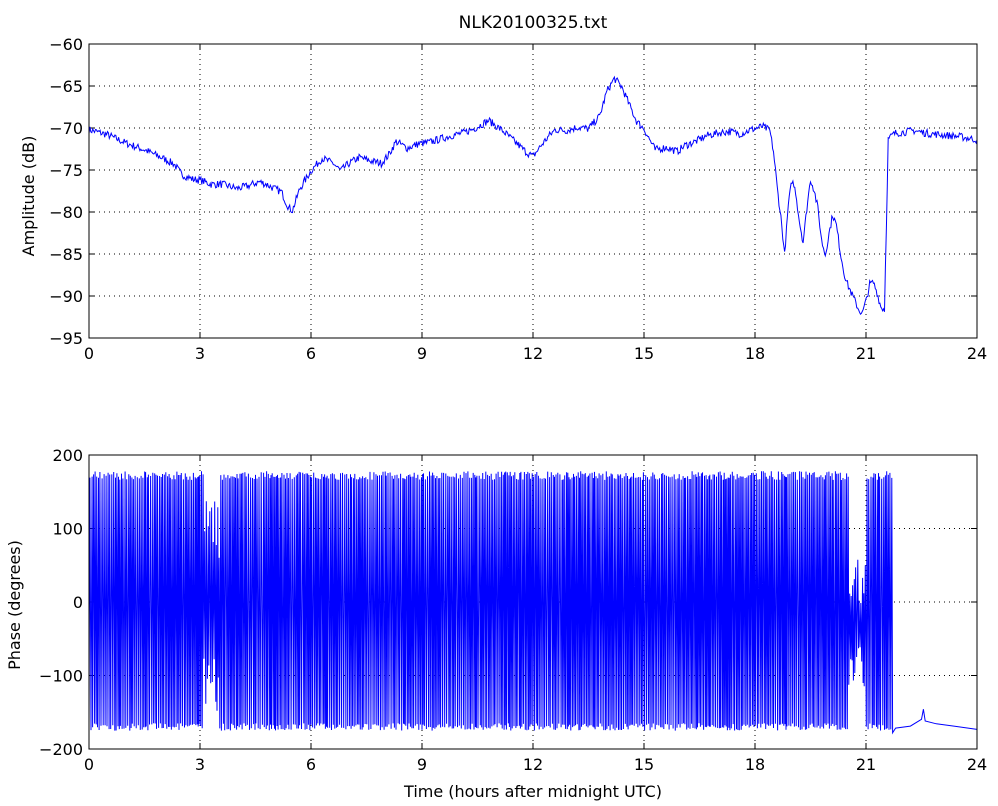 The height and width of the screenshot is (806, 998). I want to click on y-tick-label: −80, so click(66, 212).